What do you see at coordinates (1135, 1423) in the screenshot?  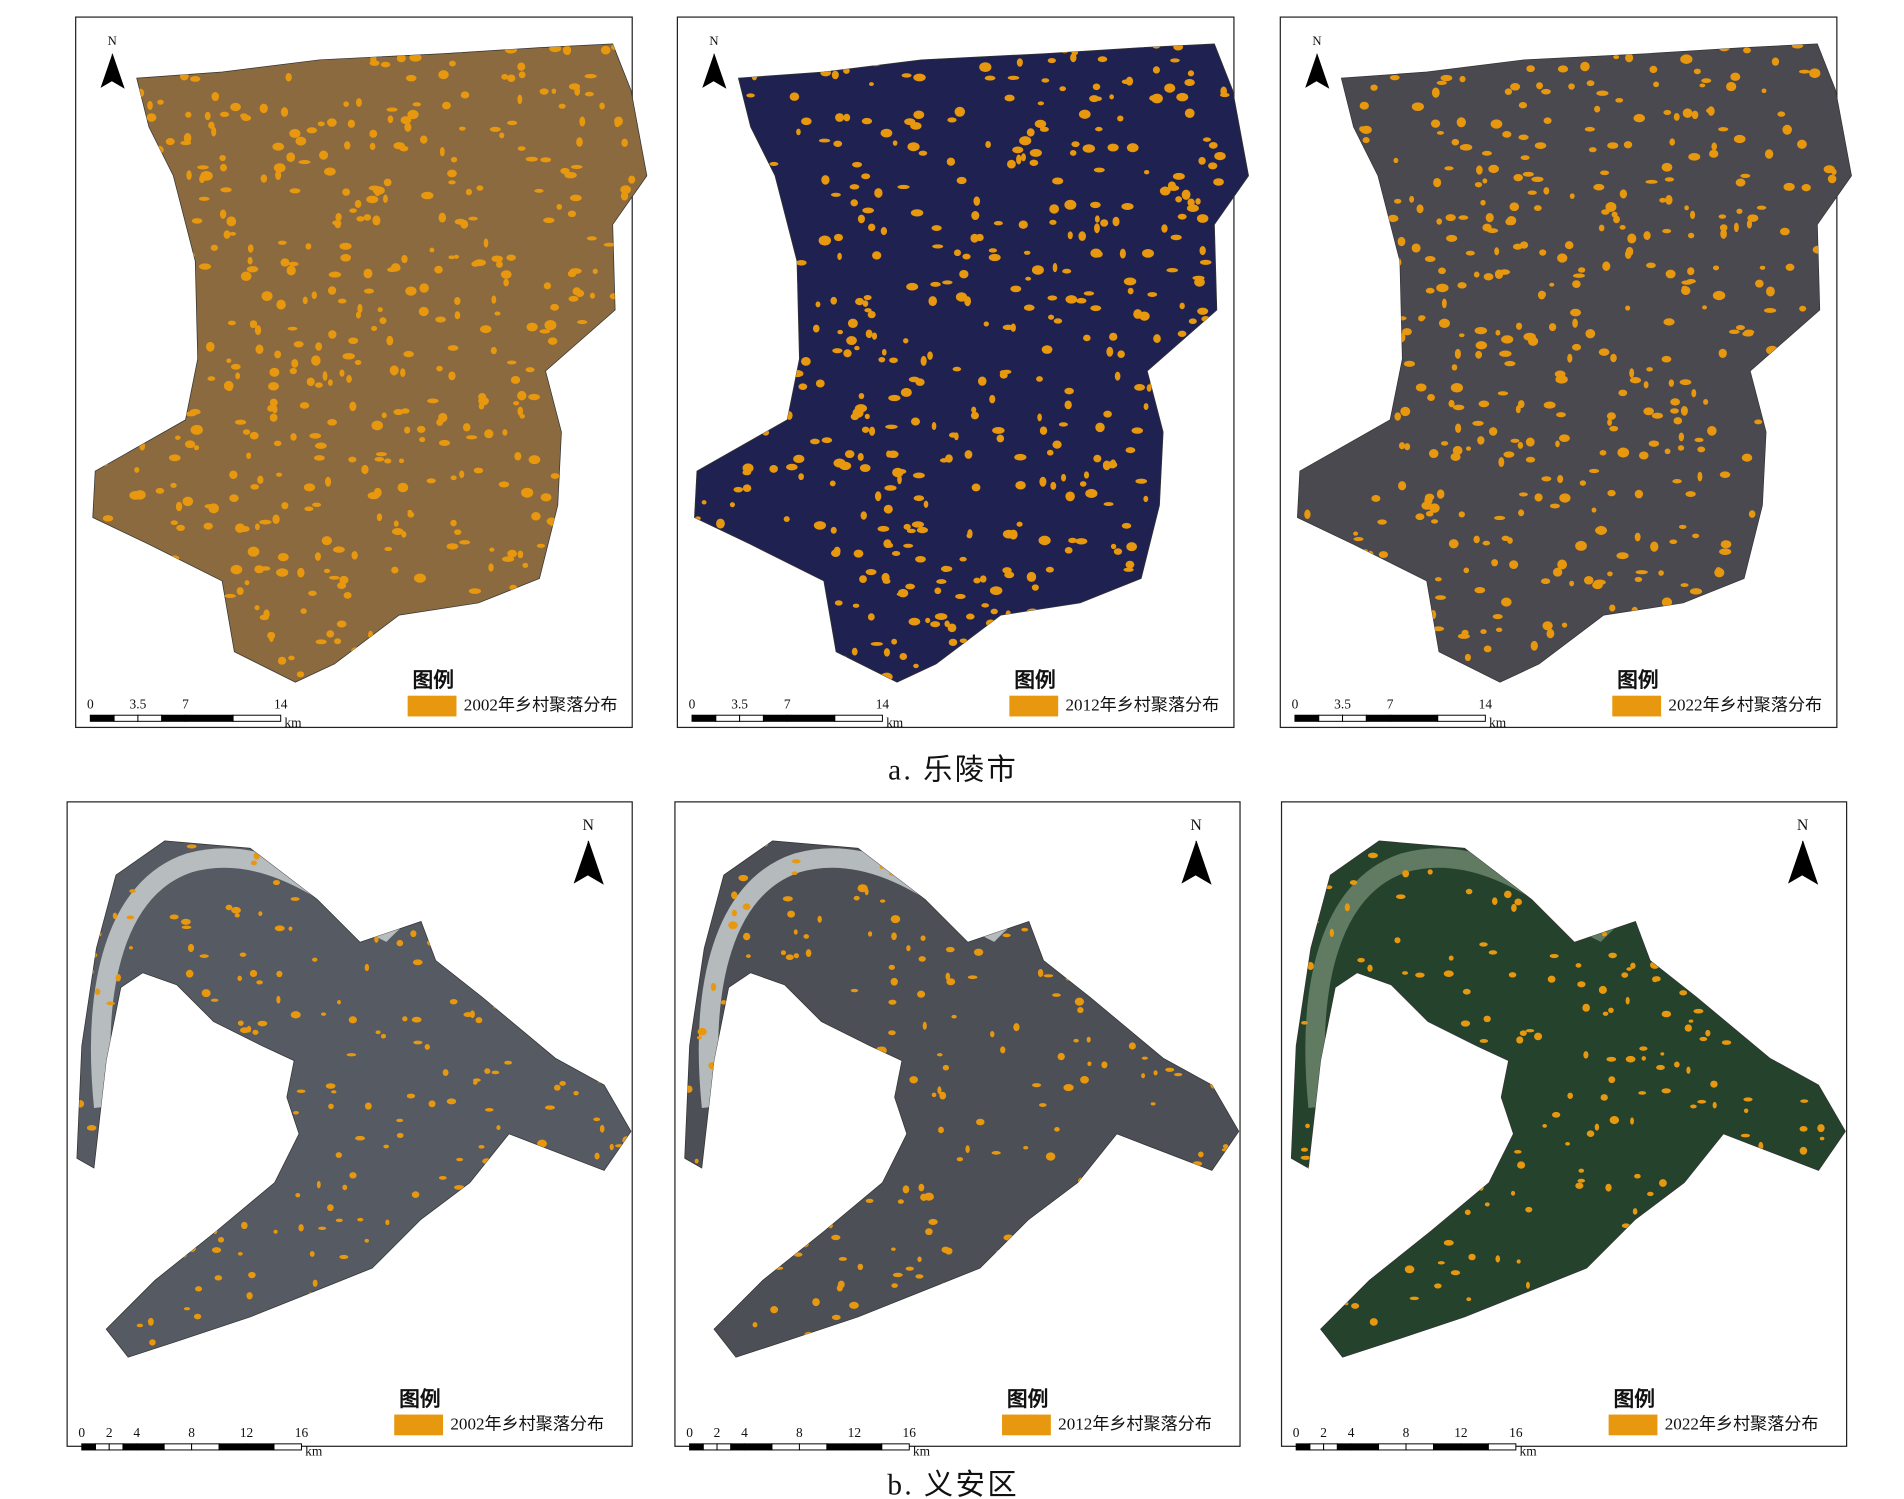 I see `legend-item: 2012年乡村聚落分布` at bounding box center [1135, 1423].